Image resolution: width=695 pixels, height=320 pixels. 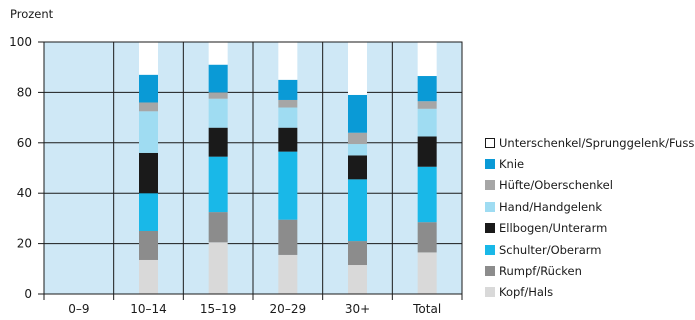 I want to click on legend-item: Hand/Handgelenk, so click(x=589, y=206).